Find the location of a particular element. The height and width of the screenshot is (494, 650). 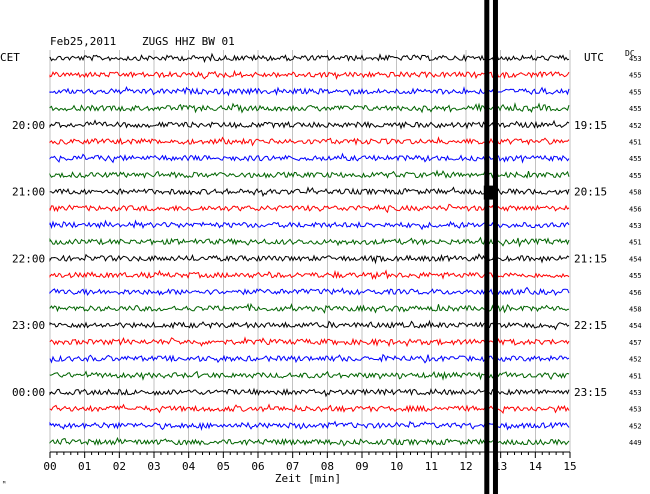

x-tick-label: 03 is located at coordinates (153, 466).